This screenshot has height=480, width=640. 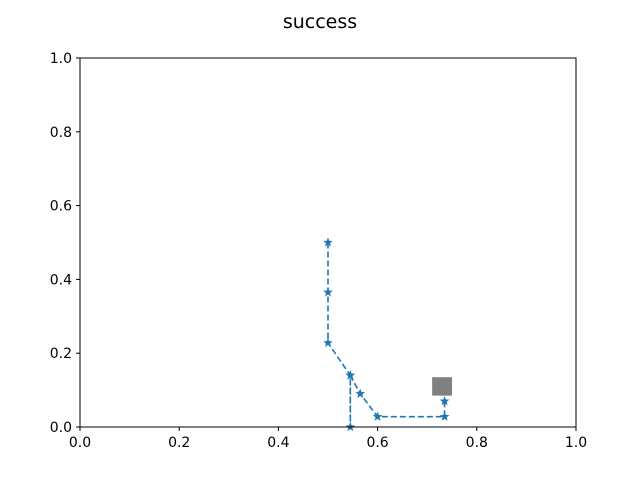 I want to click on target-rect, so click(x=442, y=386).